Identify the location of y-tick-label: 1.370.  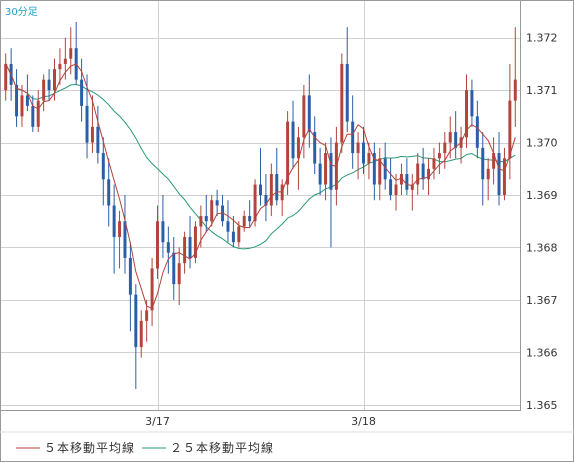
(542, 143).